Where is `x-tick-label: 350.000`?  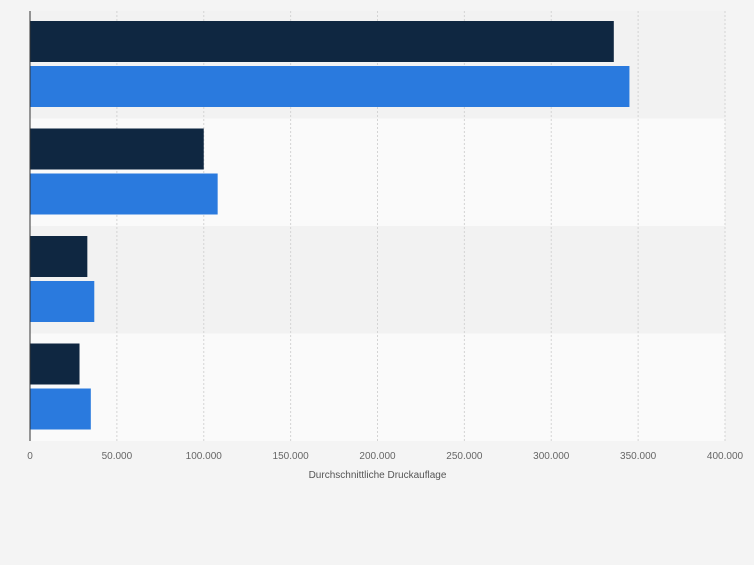
x-tick-label: 350.000 is located at coordinates (638, 456).